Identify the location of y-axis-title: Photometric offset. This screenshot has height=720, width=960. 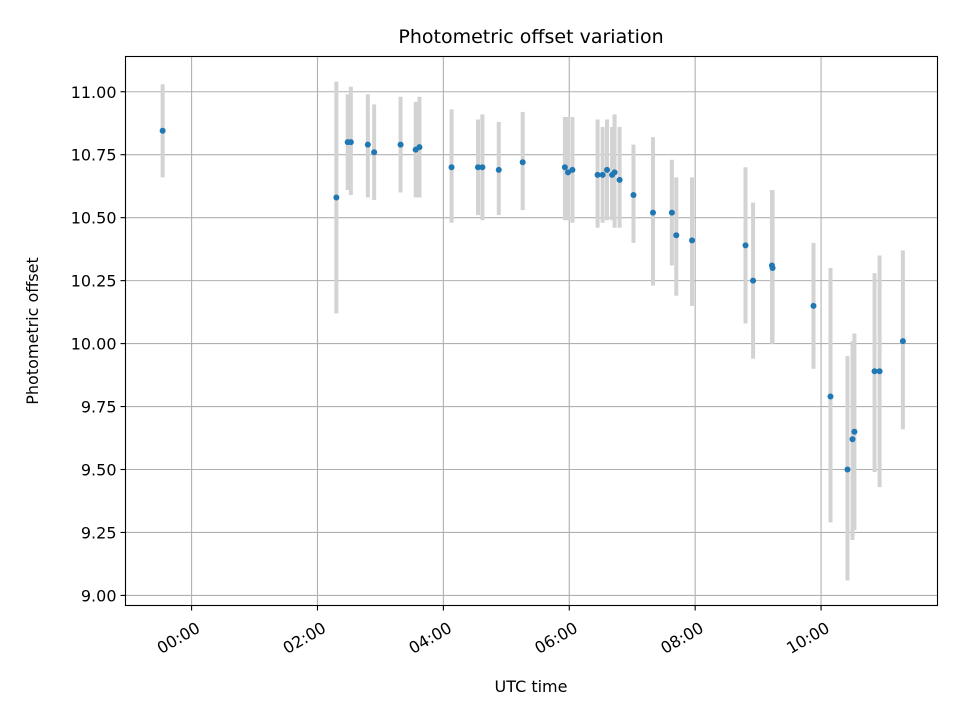
(32, 331).